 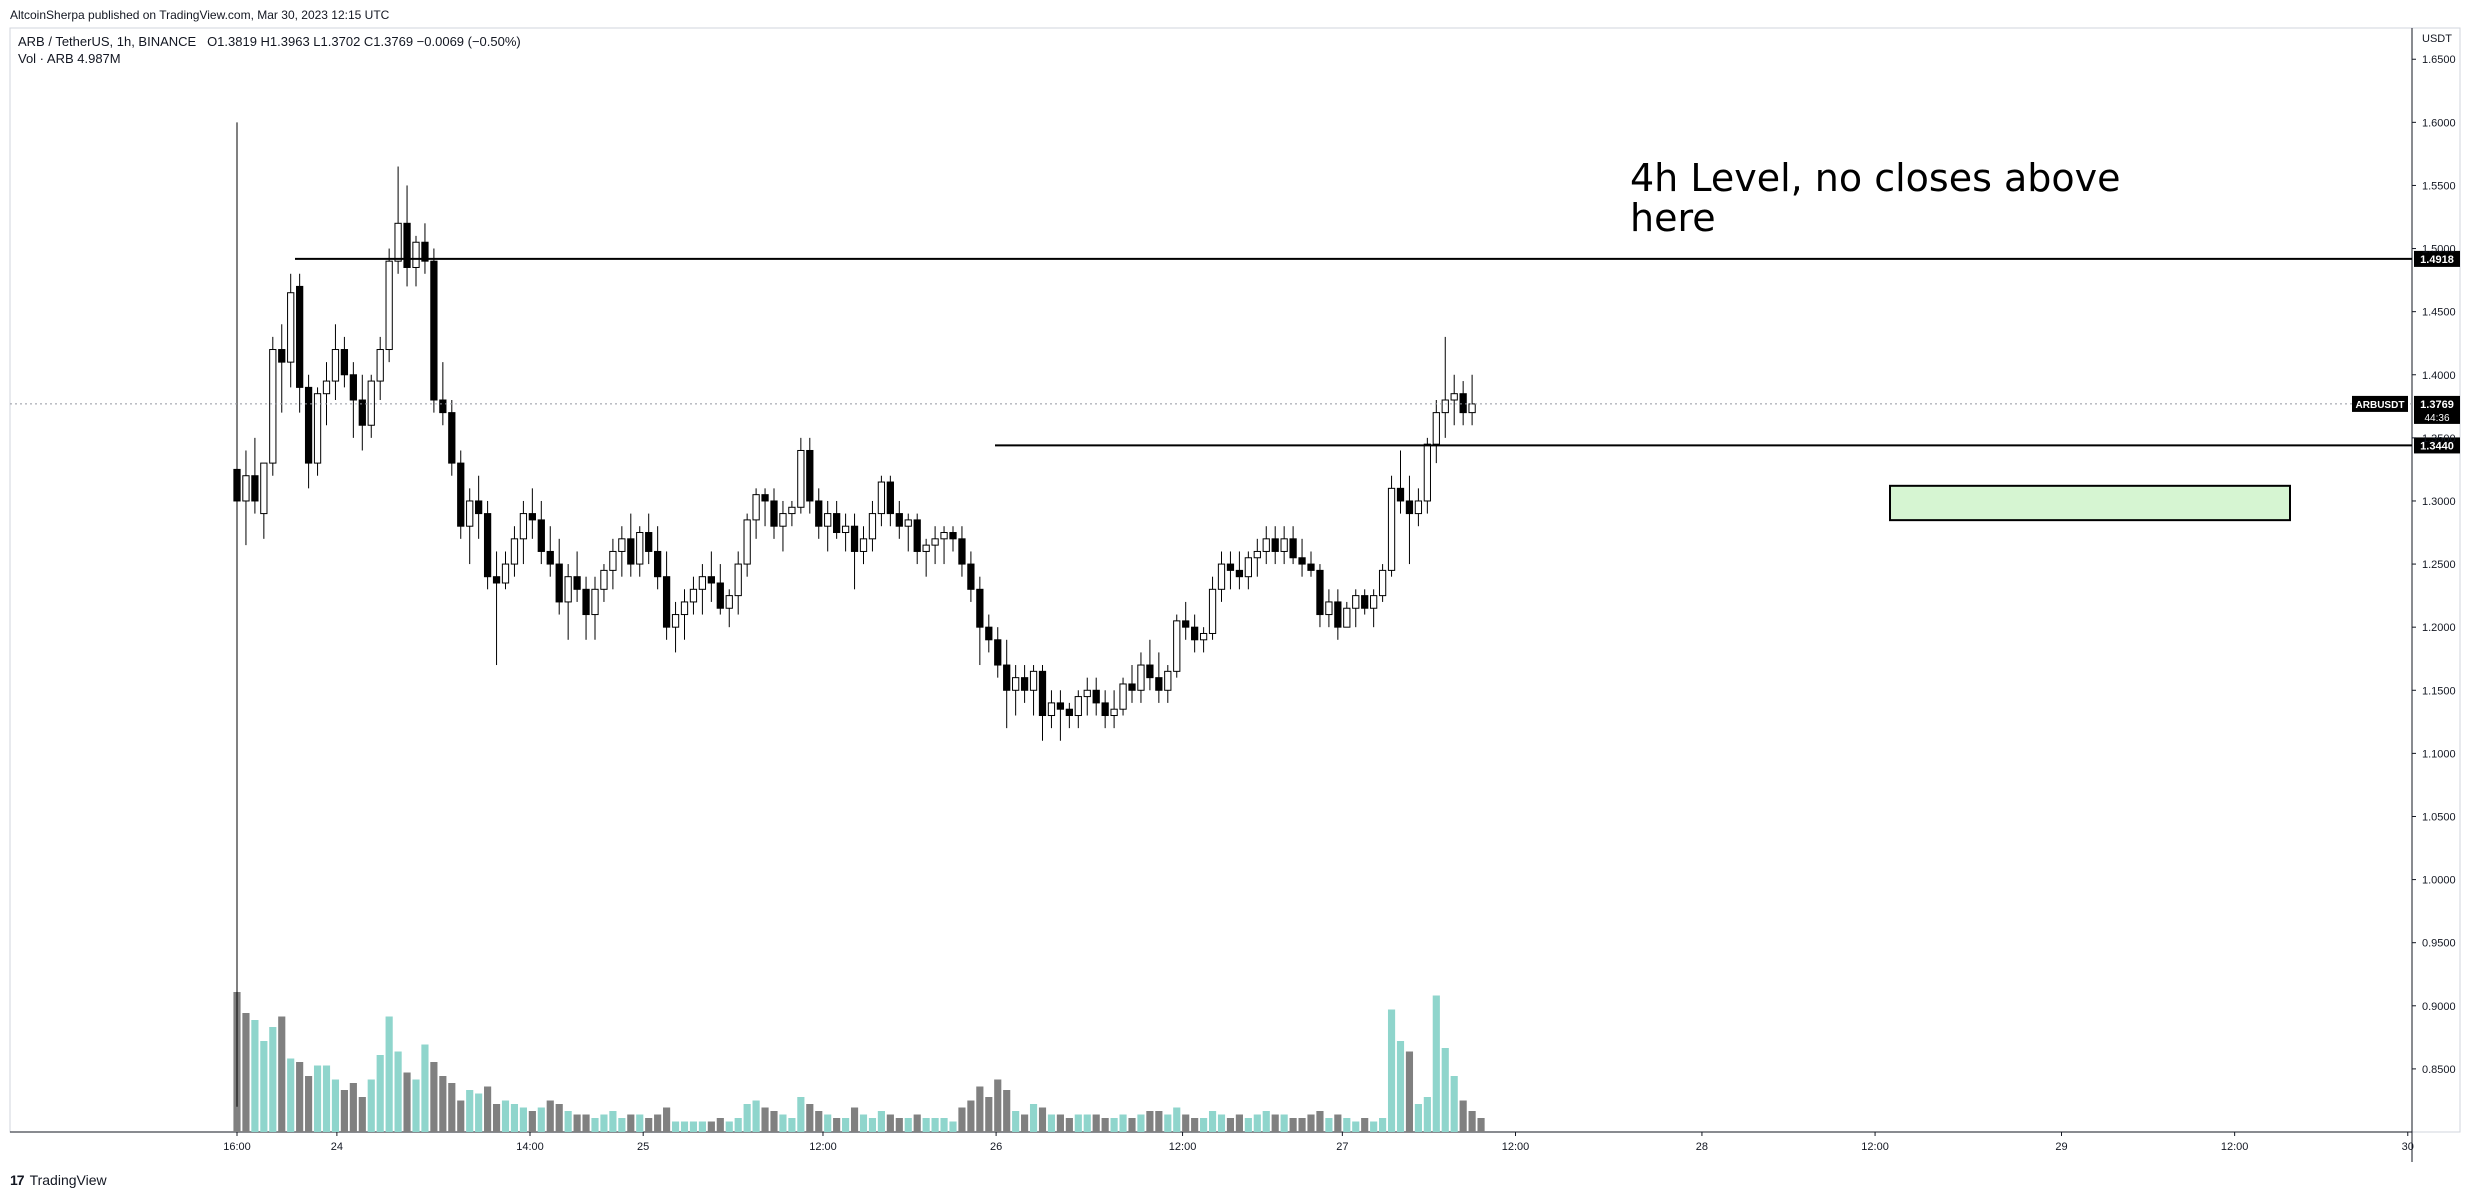 What do you see at coordinates (2439, 250) in the screenshot?
I see `y-tick-label: 1.5000` at bounding box center [2439, 250].